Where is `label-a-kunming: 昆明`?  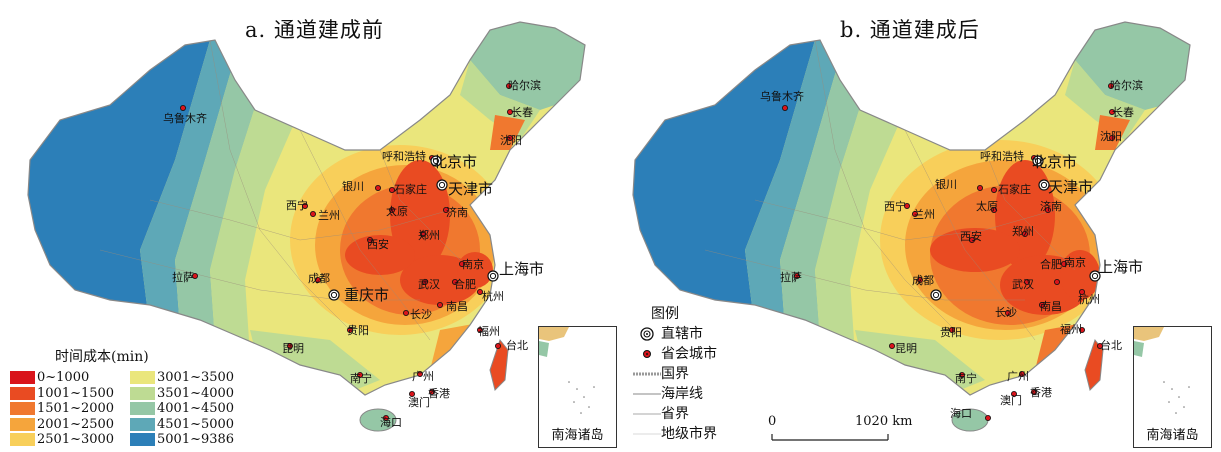
label-a-kunming: 昆明 is located at coordinates (293, 348).